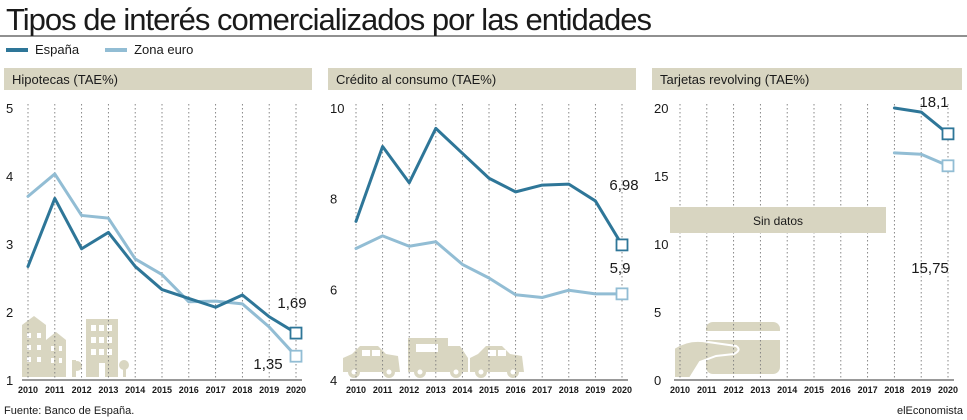 The width and height of the screenshot is (967, 420). Describe the element at coordinates (333, 289) in the screenshot. I see `ytick-label: 6` at that location.